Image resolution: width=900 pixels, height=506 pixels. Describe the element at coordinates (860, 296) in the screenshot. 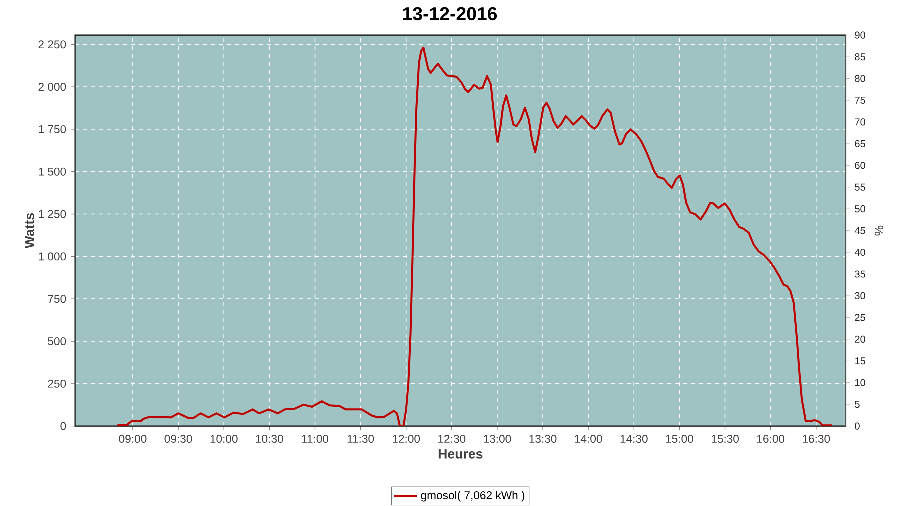

I see `y2-tick-label: 30` at that location.